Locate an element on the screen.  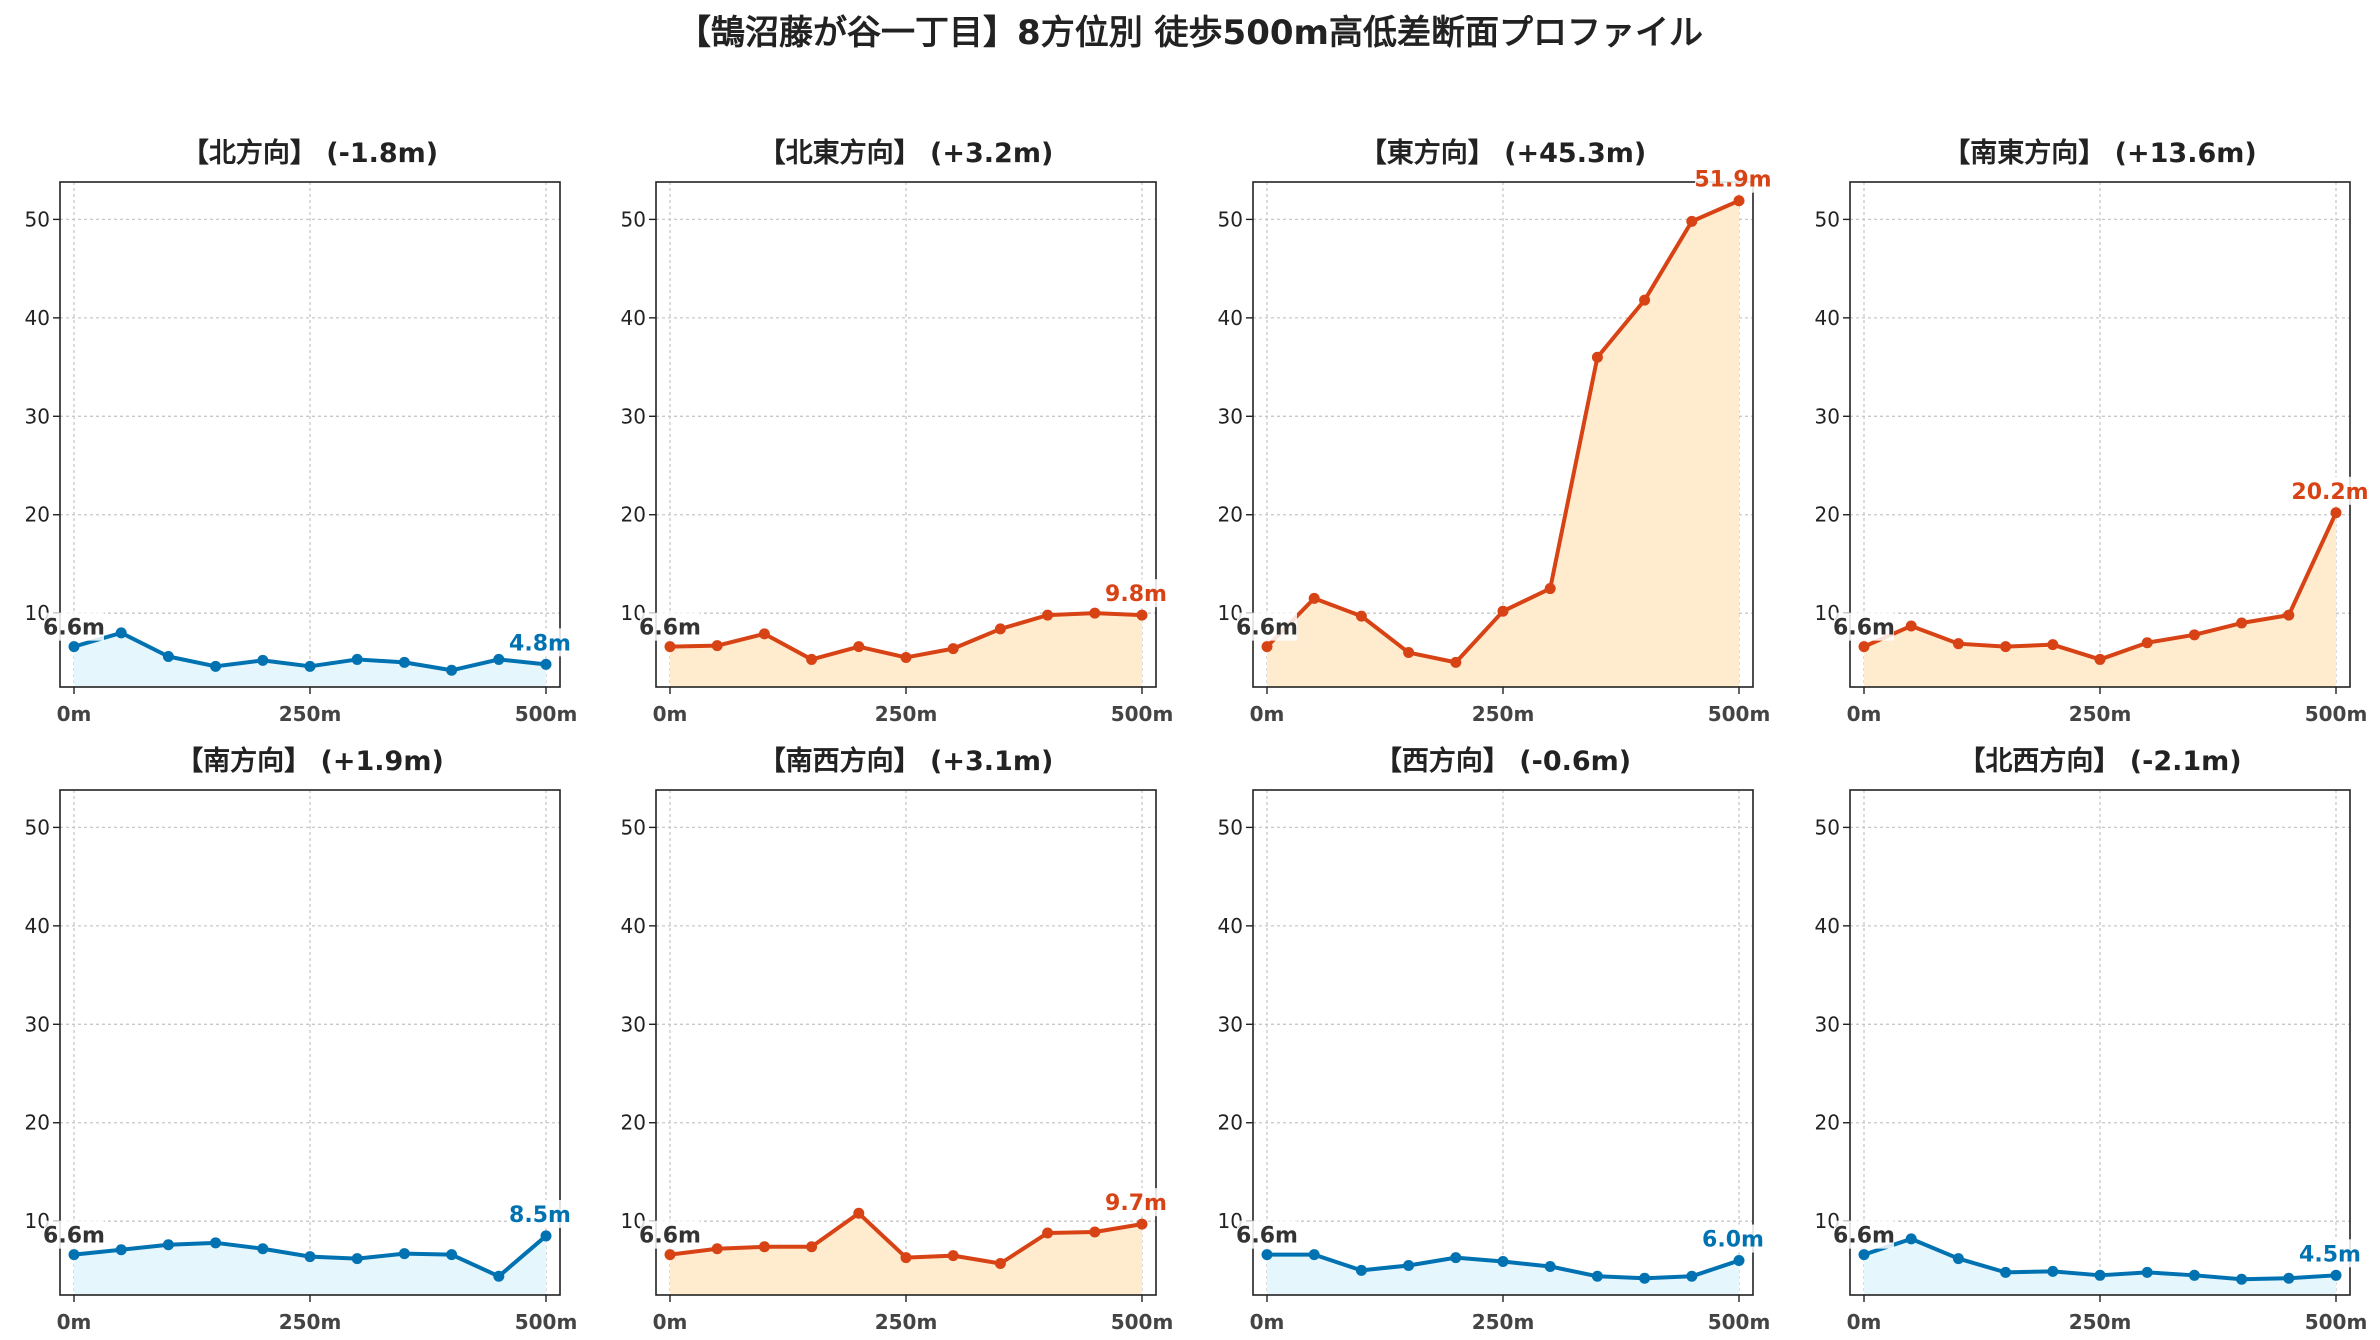
panel-title: 【北方向】 (-1.8m) is located at coordinates (310, 153).